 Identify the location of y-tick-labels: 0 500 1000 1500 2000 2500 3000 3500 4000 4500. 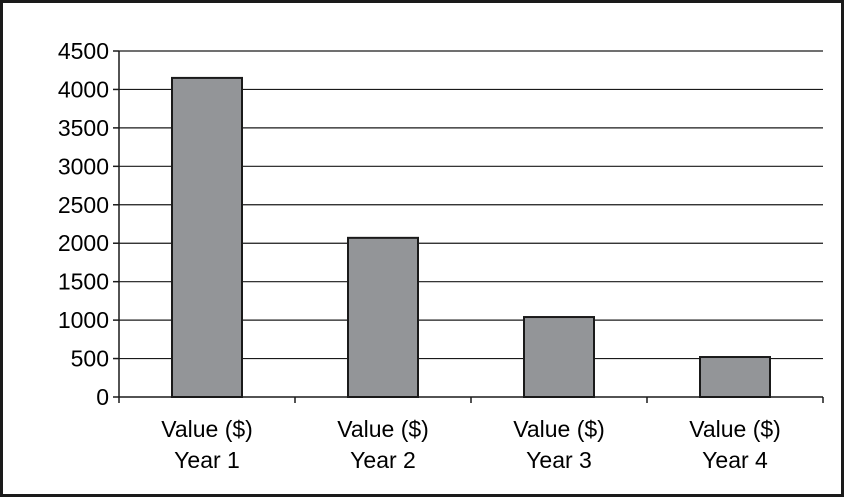
(83, 224).